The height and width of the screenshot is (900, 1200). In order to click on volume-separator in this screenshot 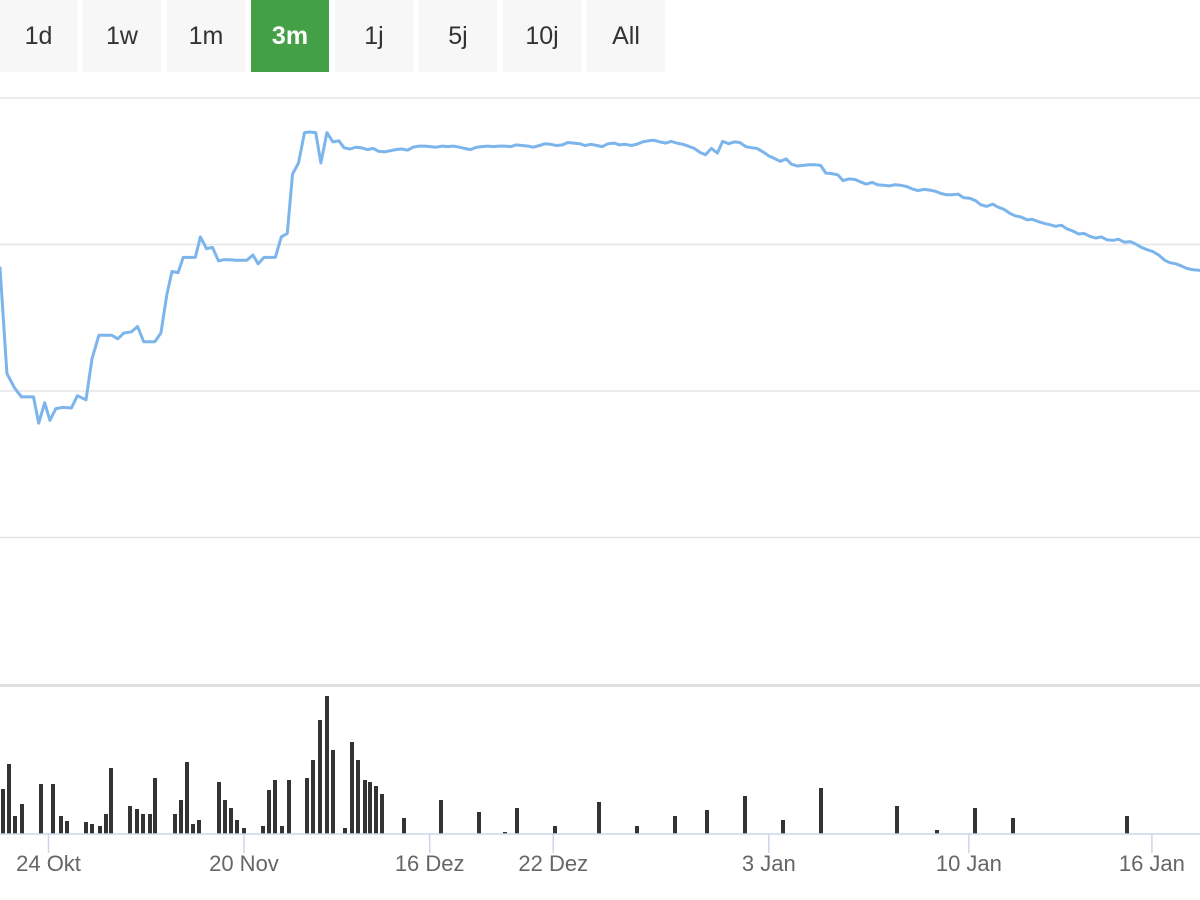, I will do `click(600, 685)`.